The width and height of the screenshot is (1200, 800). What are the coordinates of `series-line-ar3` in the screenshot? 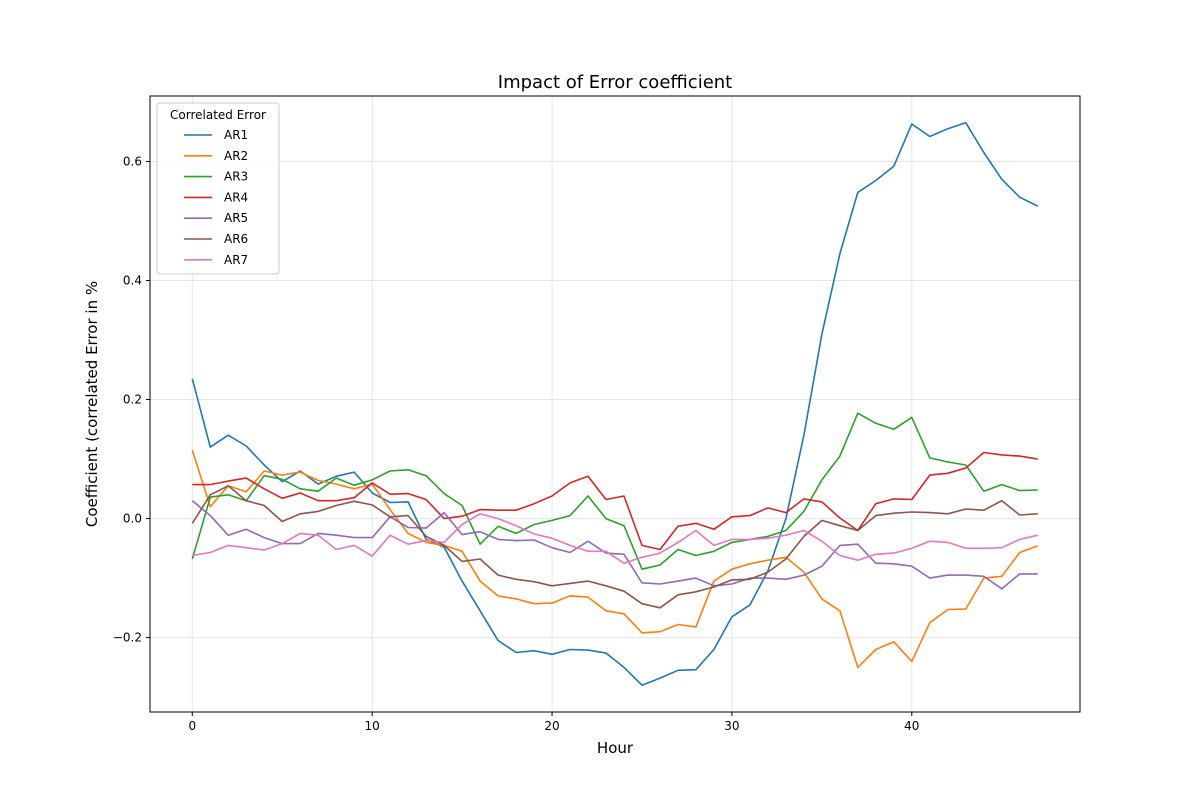 It's located at (614, 491).